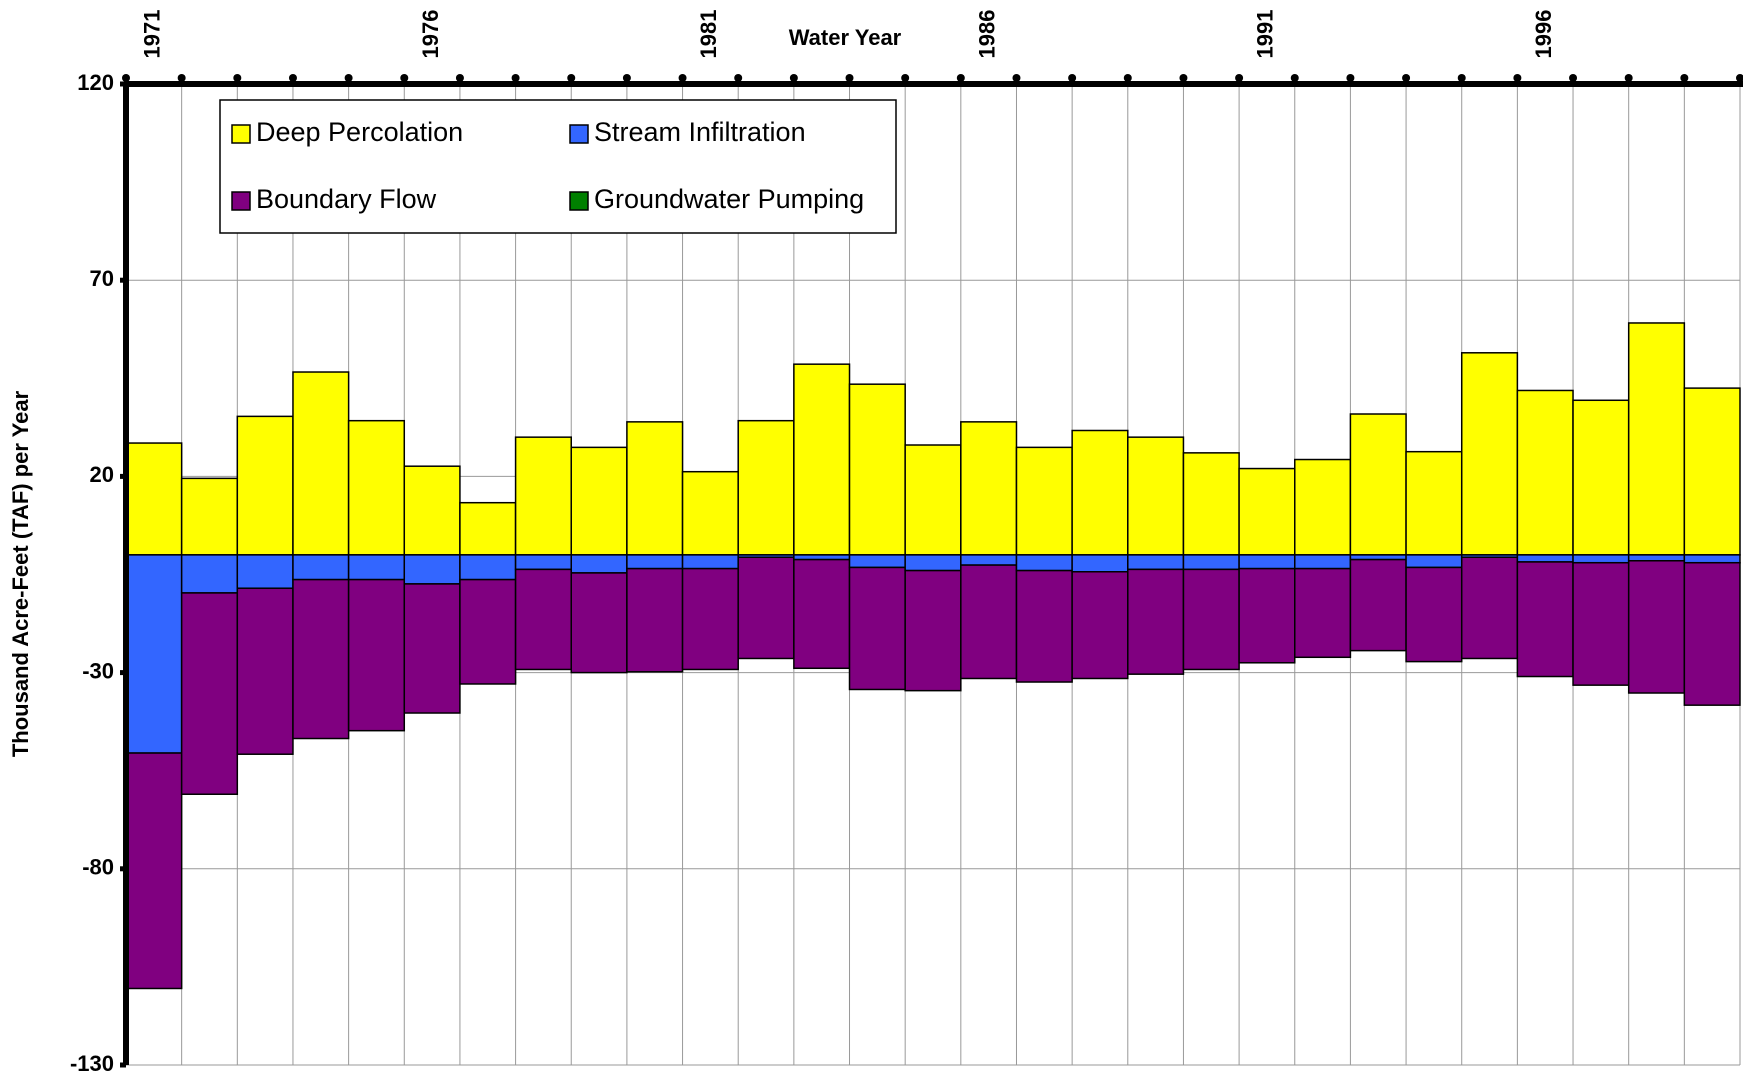 This screenshot has height=1078, width=1743. I want to click on legend-label: Boundary Flow, so click(346, 199).